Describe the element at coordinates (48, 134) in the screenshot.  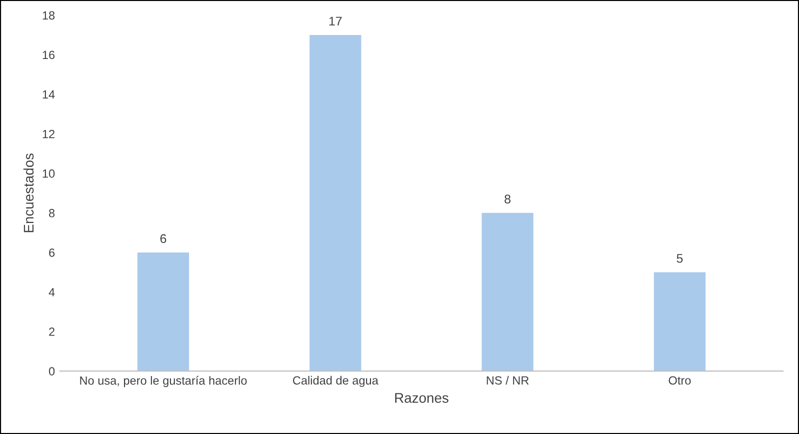
I see `y-tick-label: 12` at that location.